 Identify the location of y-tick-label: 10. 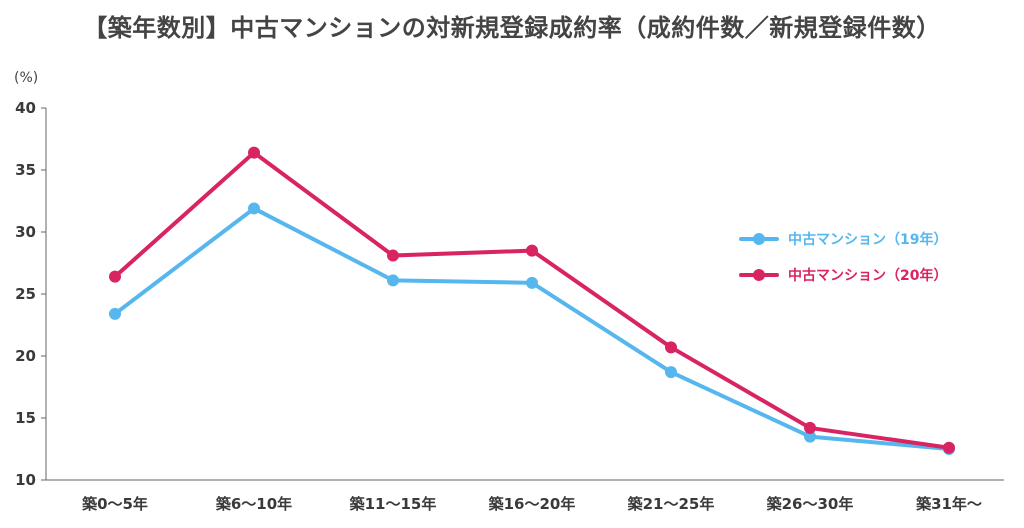
(25, 480).